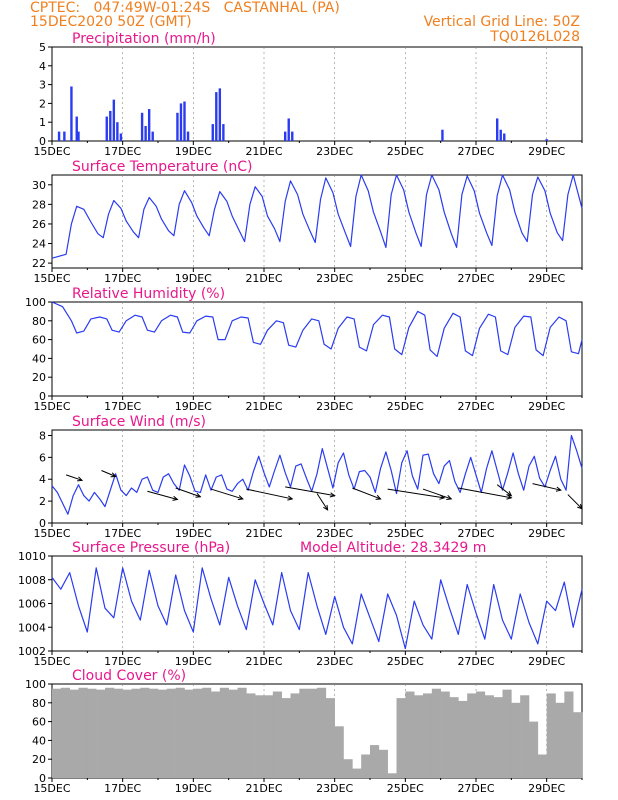 Image resolution: width=618 pixels, height=800 pixels. I want to click on header-location: CPTEC: 047:49W-01:24S CASTANHAL (PA), so click(185, 8).